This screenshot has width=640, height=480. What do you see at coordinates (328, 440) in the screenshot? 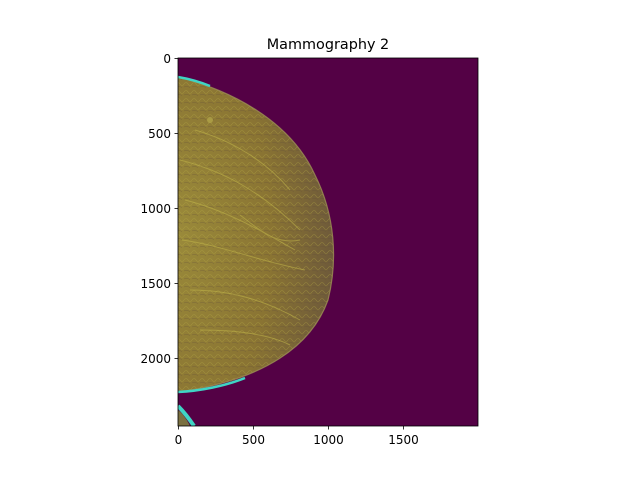
I see `x-tick-label: 1000` at bounding box center [328, 440].